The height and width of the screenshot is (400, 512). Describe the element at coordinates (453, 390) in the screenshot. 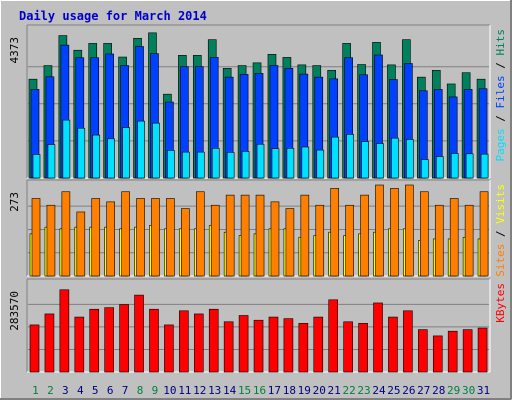

I see `day-label: 29` at that location.